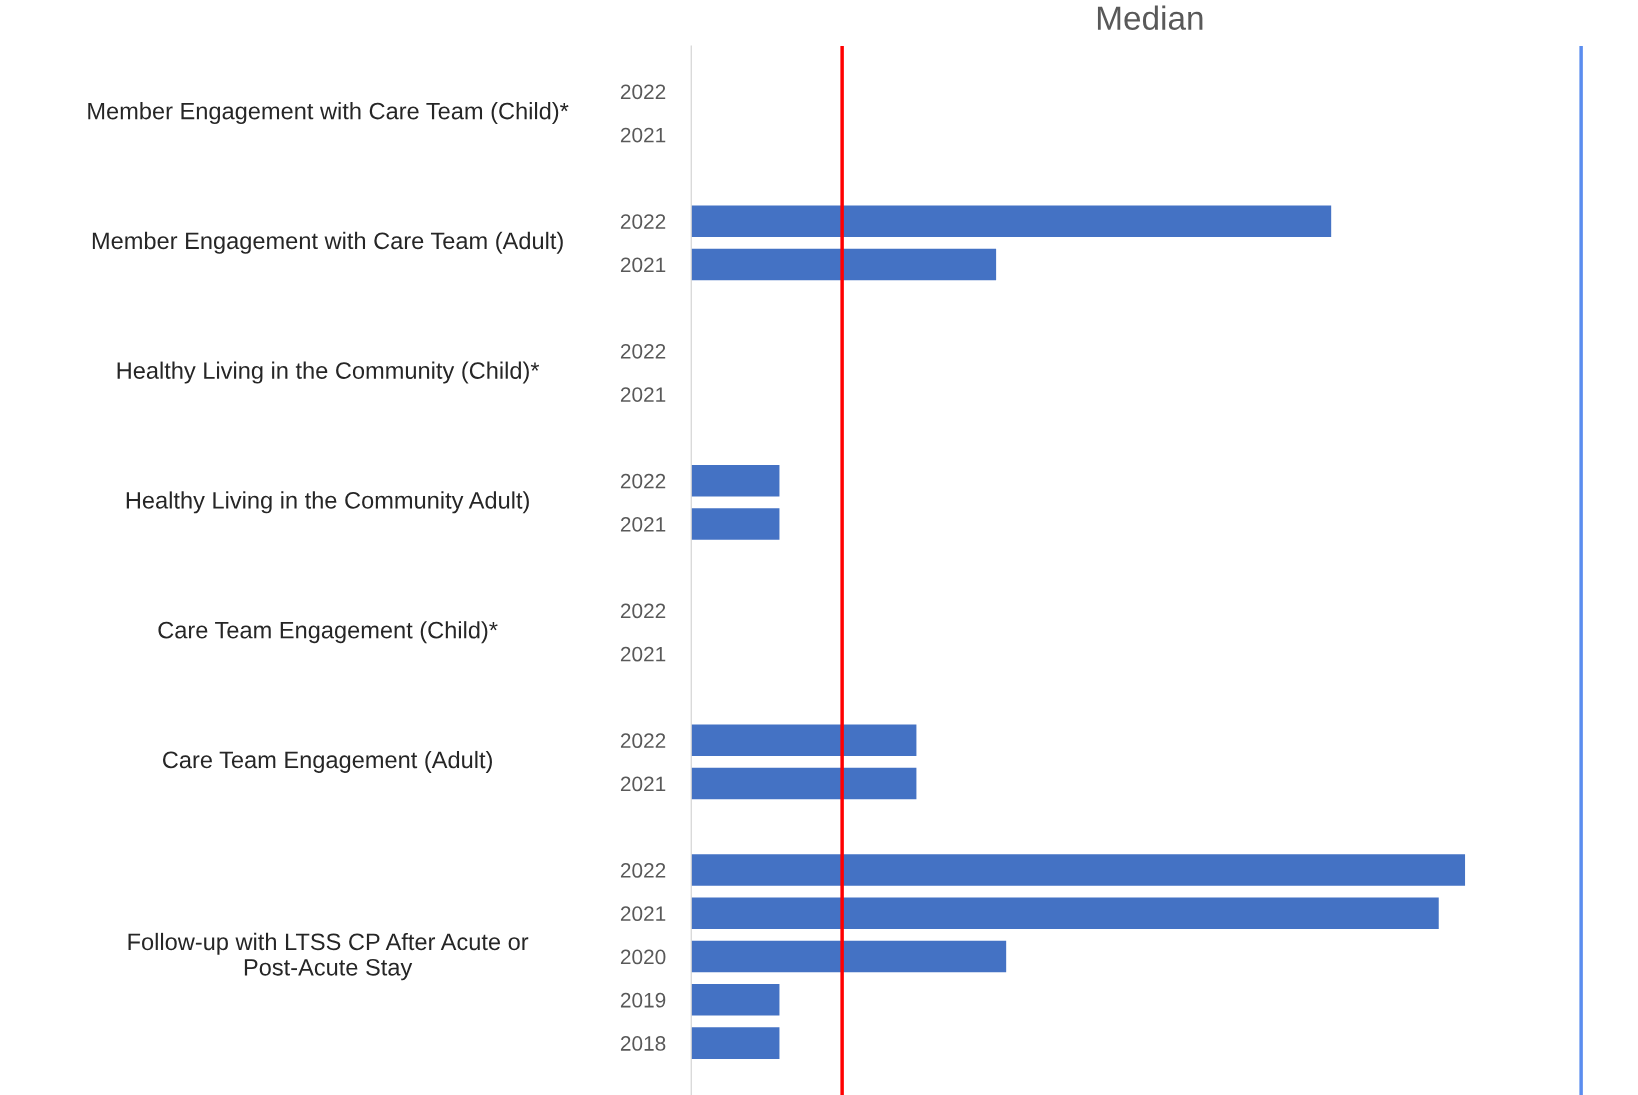 The image size is (1638, 1095). I want to click on text: Care Team Engagement (Child)*, so click(328, 632).